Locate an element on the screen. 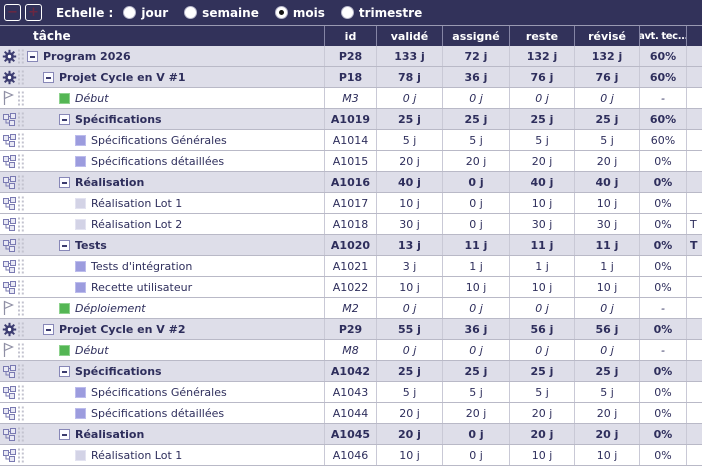  column-header-assigne: assigné is located at coordinates (476, 36).